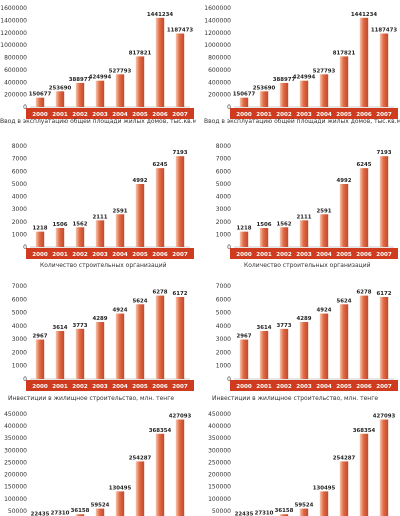 This screenshot has height=516, width=400. I want to click on value-label-2004: 4924, so click(323, 311).